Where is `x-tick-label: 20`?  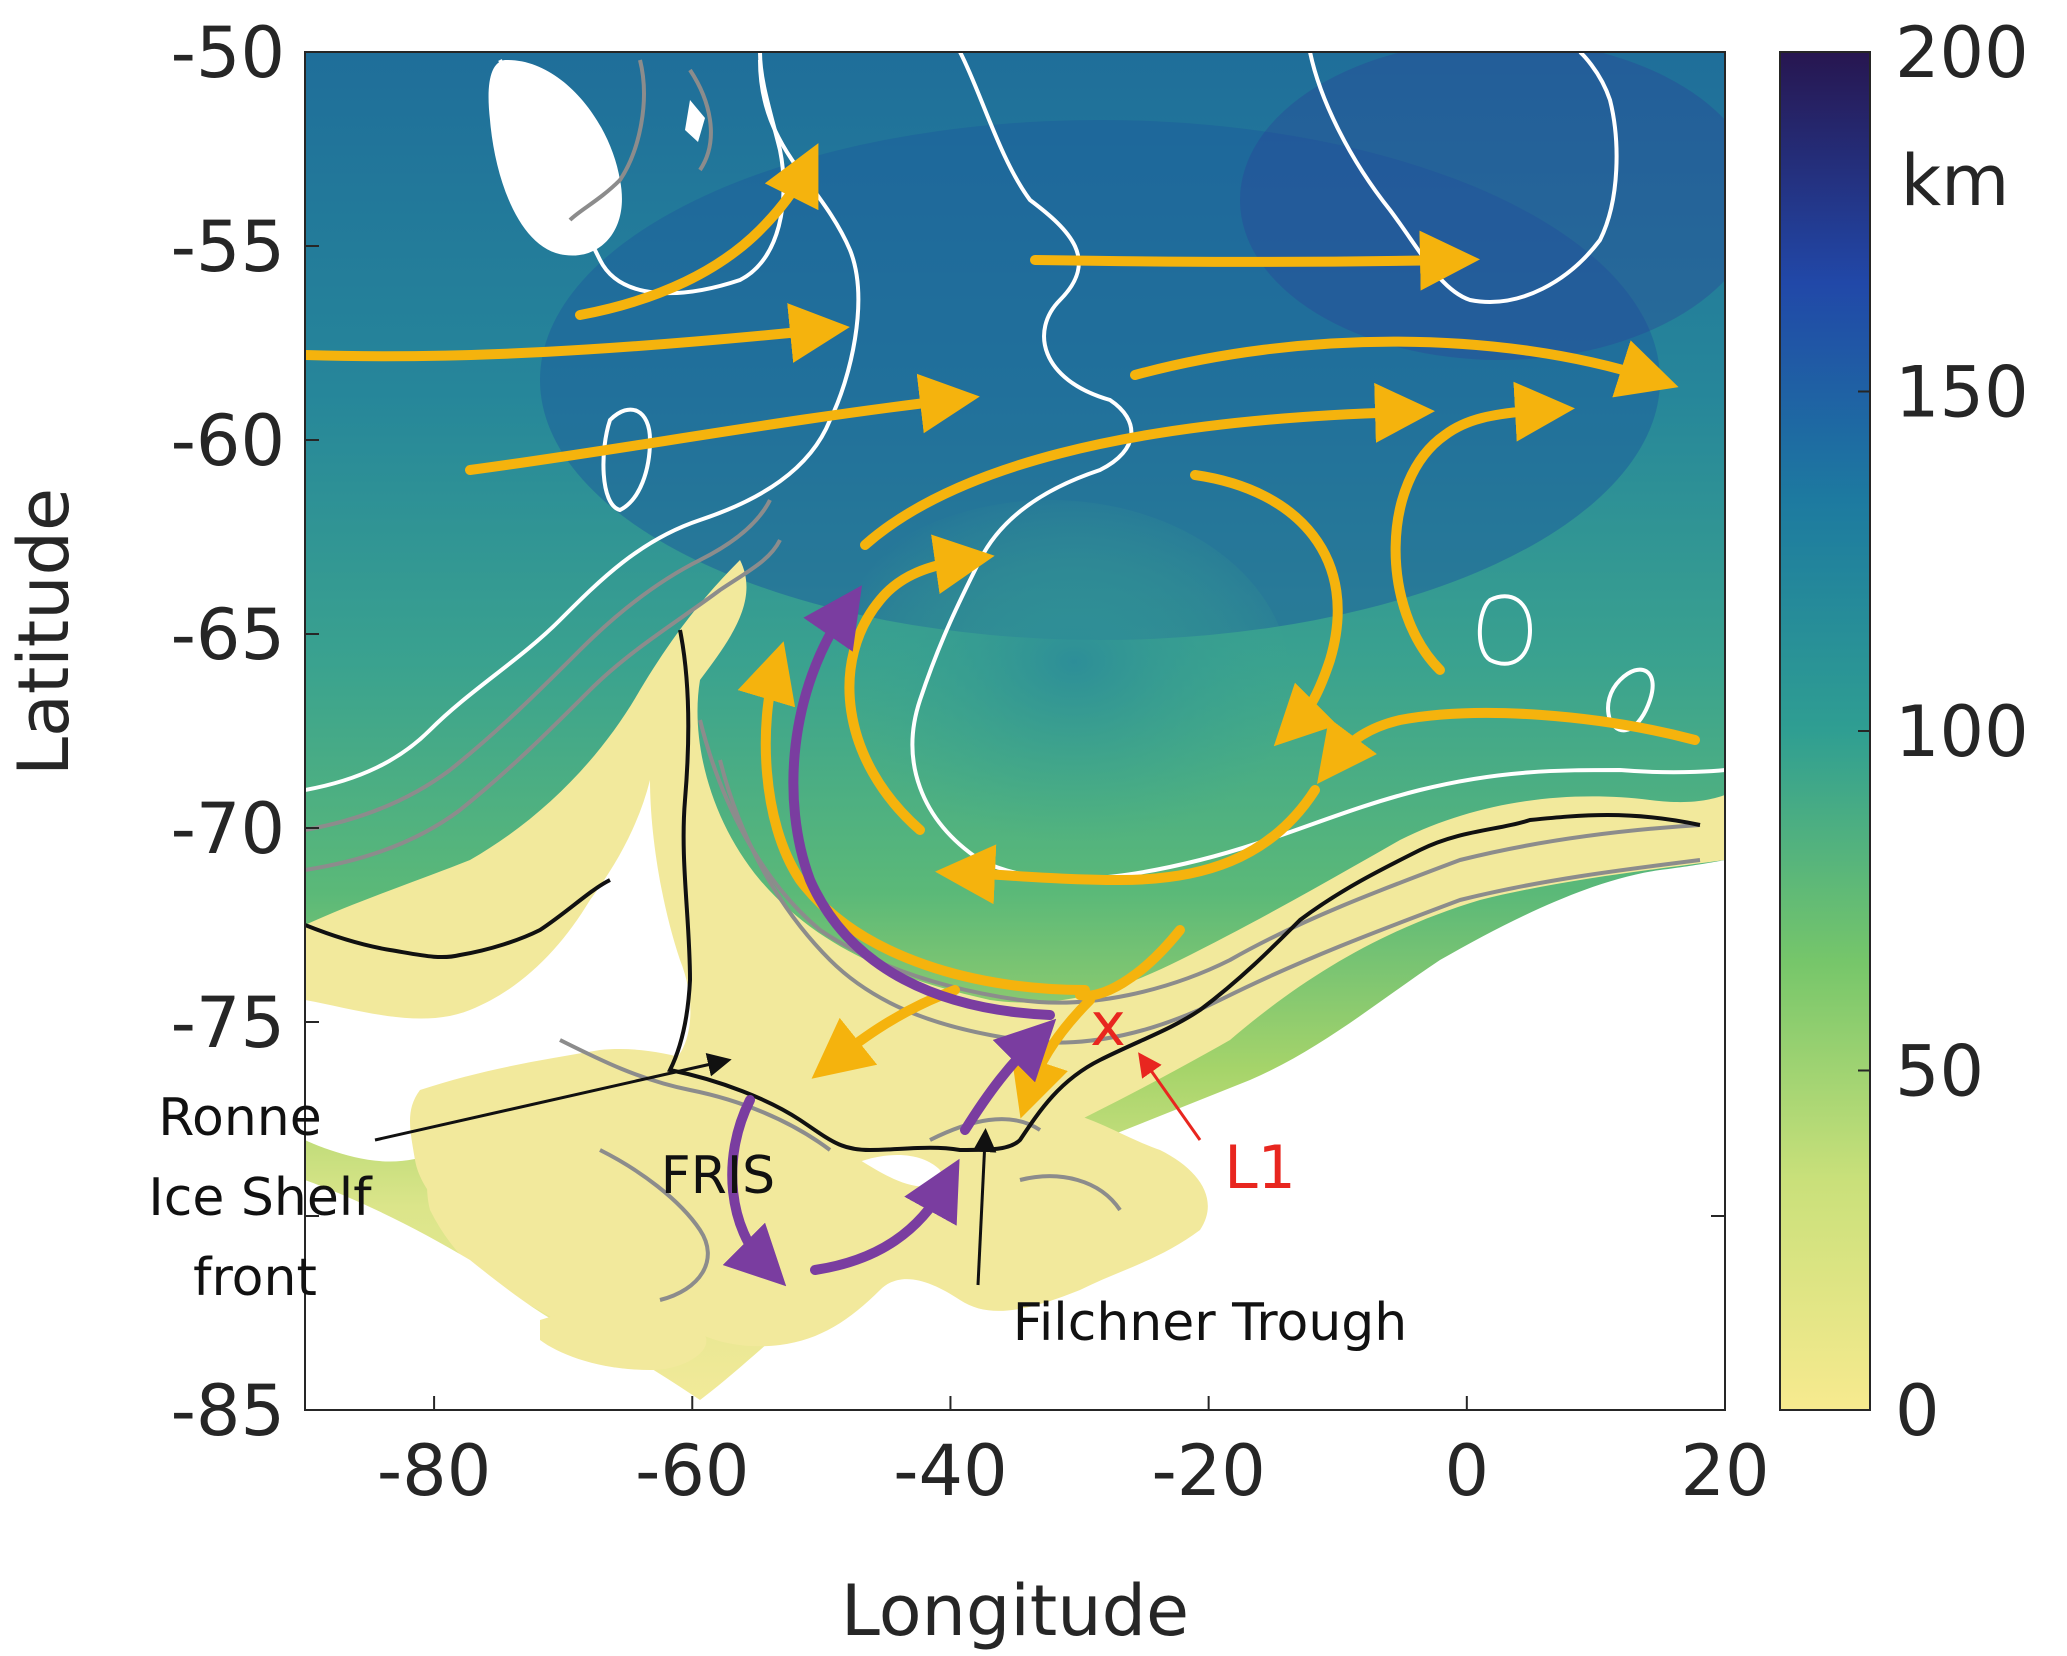 x-tick-label: 20 is located at coordinates (1724, 1471).